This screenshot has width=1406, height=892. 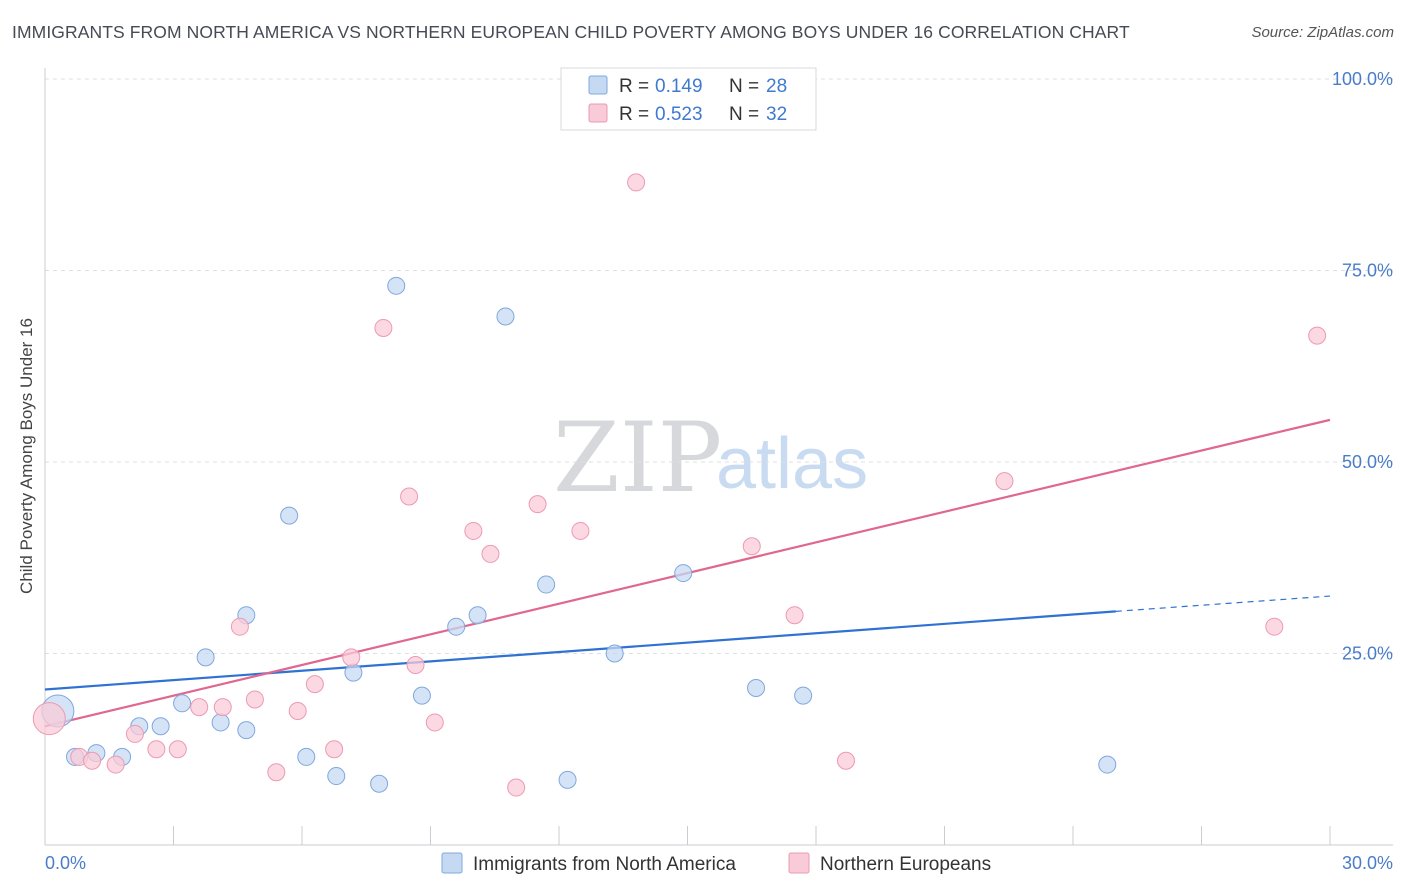 I want to click on legend-r-value-1: 0.149, so click(x=679, y=86).